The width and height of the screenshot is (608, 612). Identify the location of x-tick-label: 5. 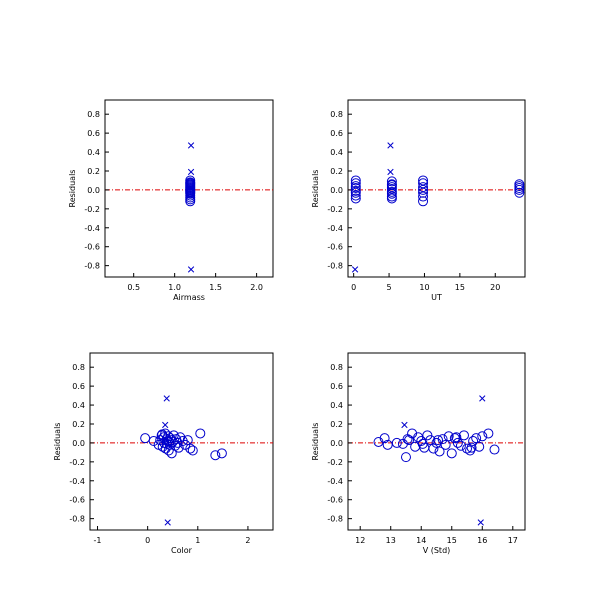
(389, 287).